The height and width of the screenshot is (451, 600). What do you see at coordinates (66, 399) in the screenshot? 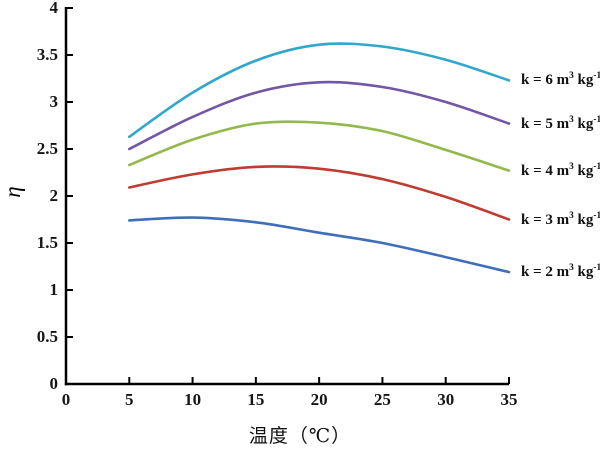
I see `x-tick-label: 0` at bounding box center [66, 399].